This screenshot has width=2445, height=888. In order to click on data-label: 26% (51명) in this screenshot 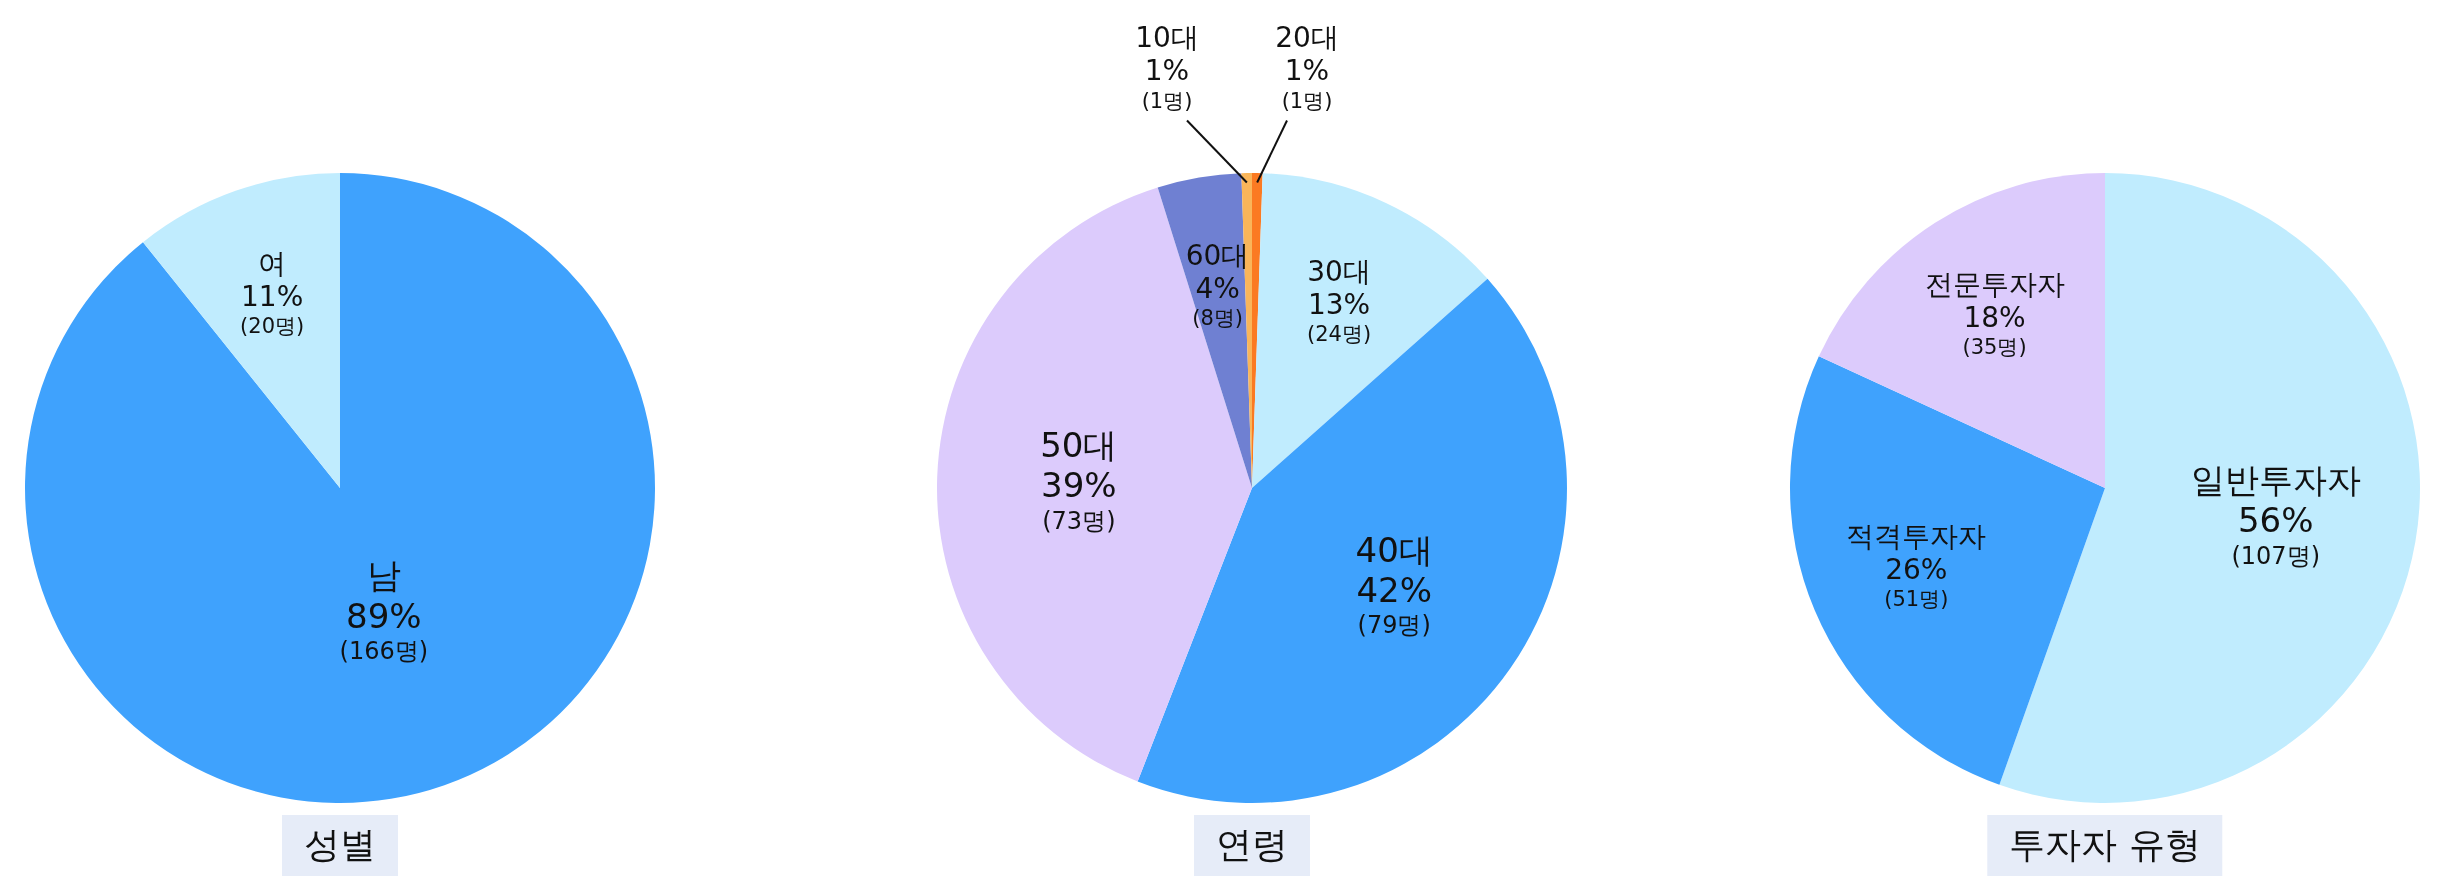, I will do `click(1916, 581)`.